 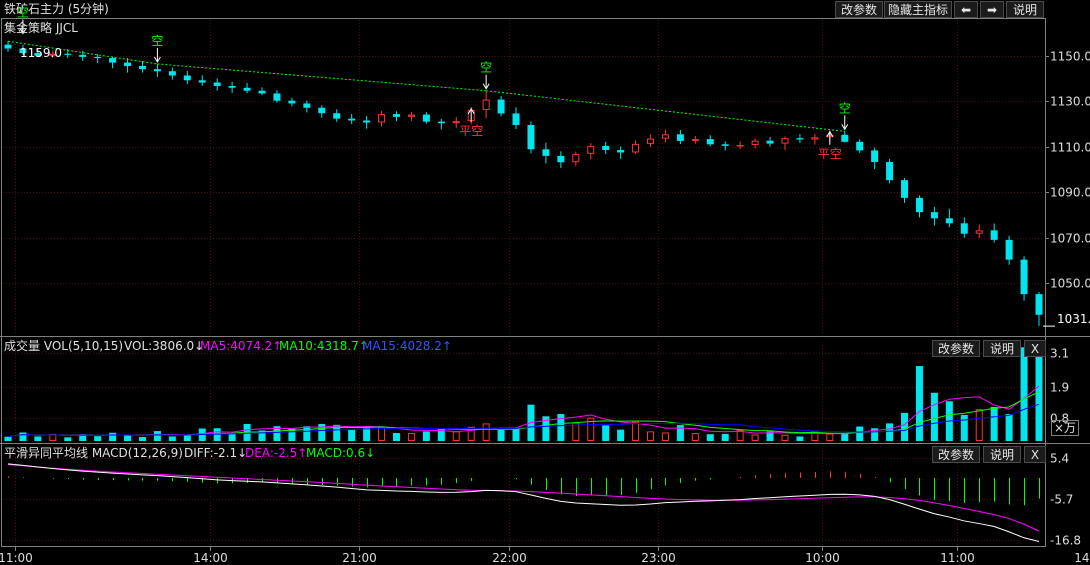 What do you see at coordinates (1082, 558) in the screenshot?
I see `x-tick-label: 14:00` at bounding box center [1082, 558].